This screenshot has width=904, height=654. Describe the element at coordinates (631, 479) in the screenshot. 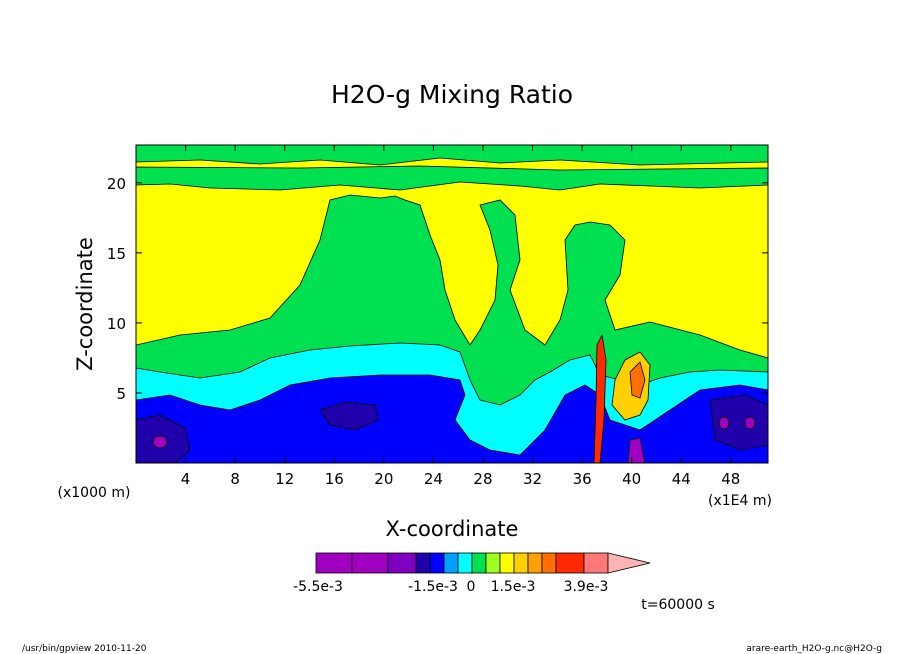

I see `x-tick-label: 40` at that location.